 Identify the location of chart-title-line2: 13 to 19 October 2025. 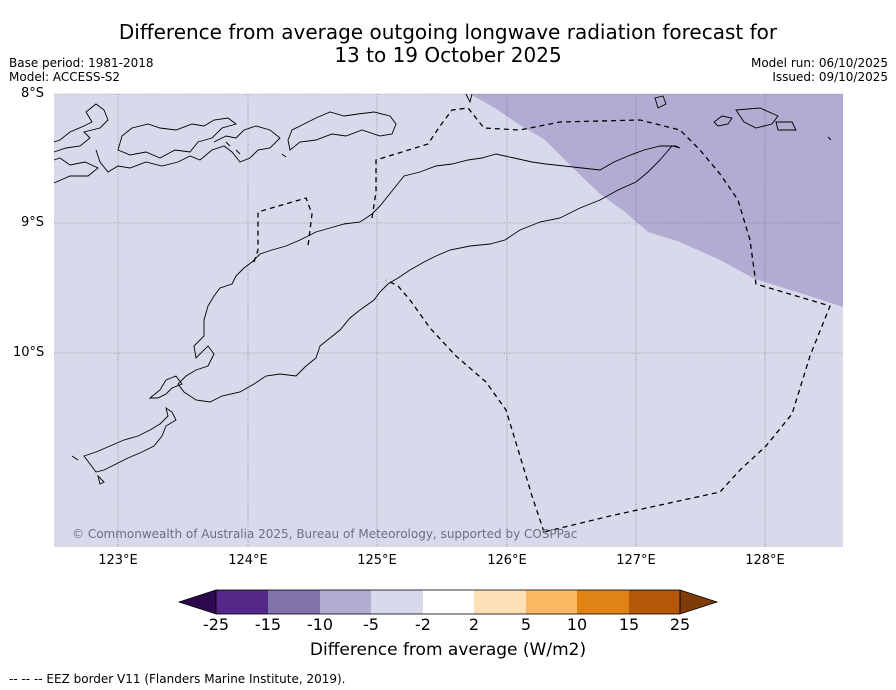
(448, 55).